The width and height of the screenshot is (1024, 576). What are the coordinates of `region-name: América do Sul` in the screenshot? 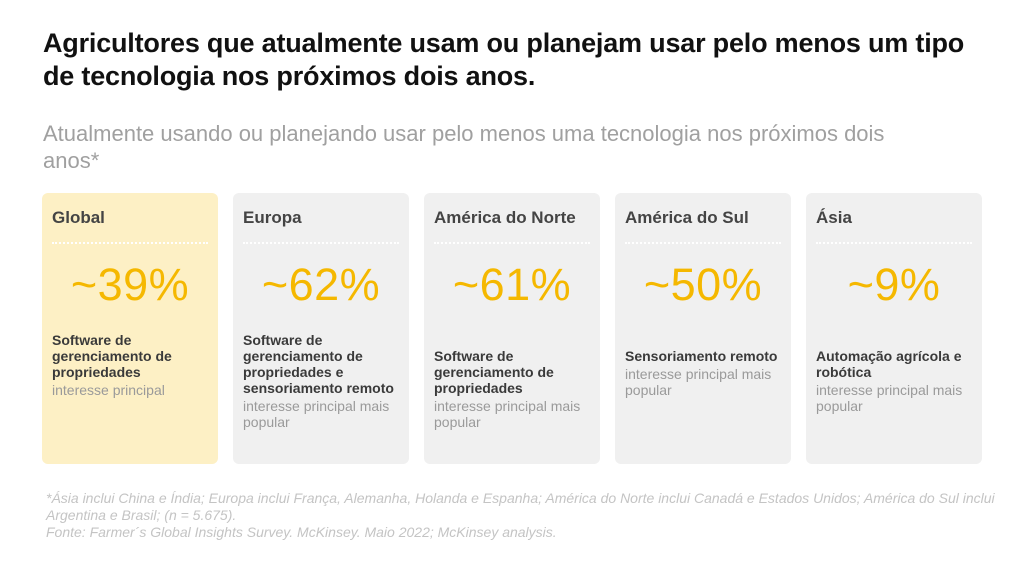 It's located at (687, 217).